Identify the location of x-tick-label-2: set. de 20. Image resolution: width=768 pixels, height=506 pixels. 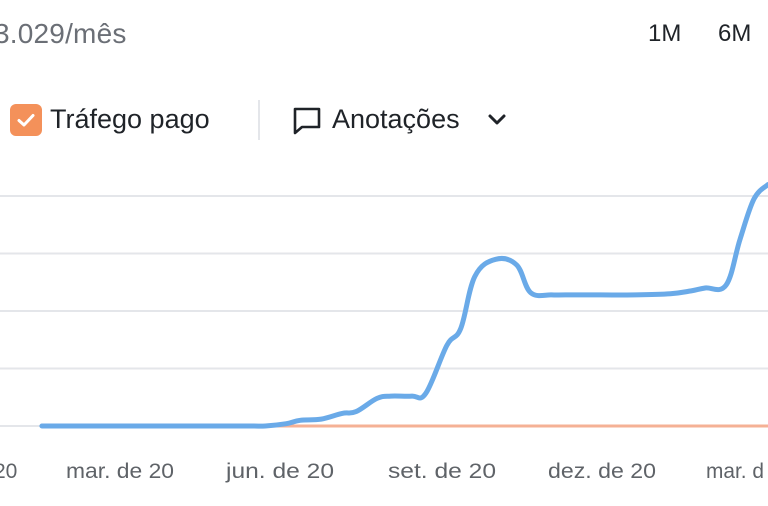
(442, 471).